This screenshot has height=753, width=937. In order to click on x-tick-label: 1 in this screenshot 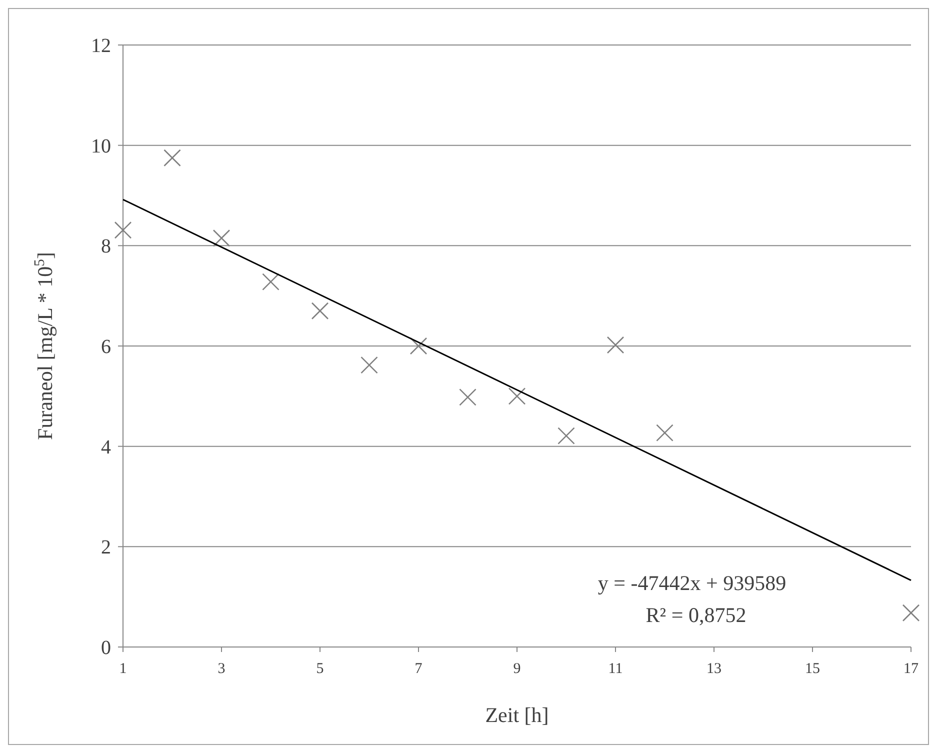, I will do `click(123, 669)`.